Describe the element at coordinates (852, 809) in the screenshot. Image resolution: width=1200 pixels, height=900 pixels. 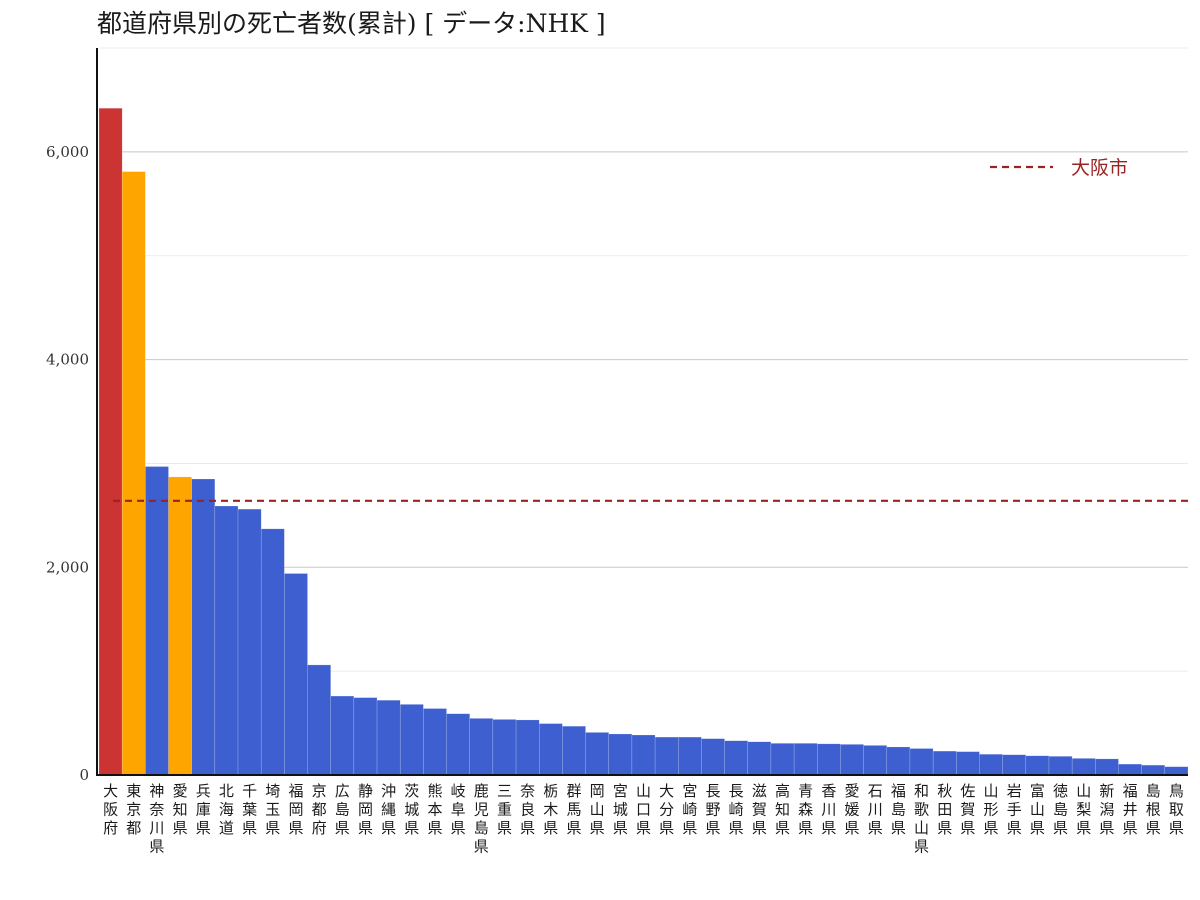
I see `x-tick-label: 愛媛県` at that location.